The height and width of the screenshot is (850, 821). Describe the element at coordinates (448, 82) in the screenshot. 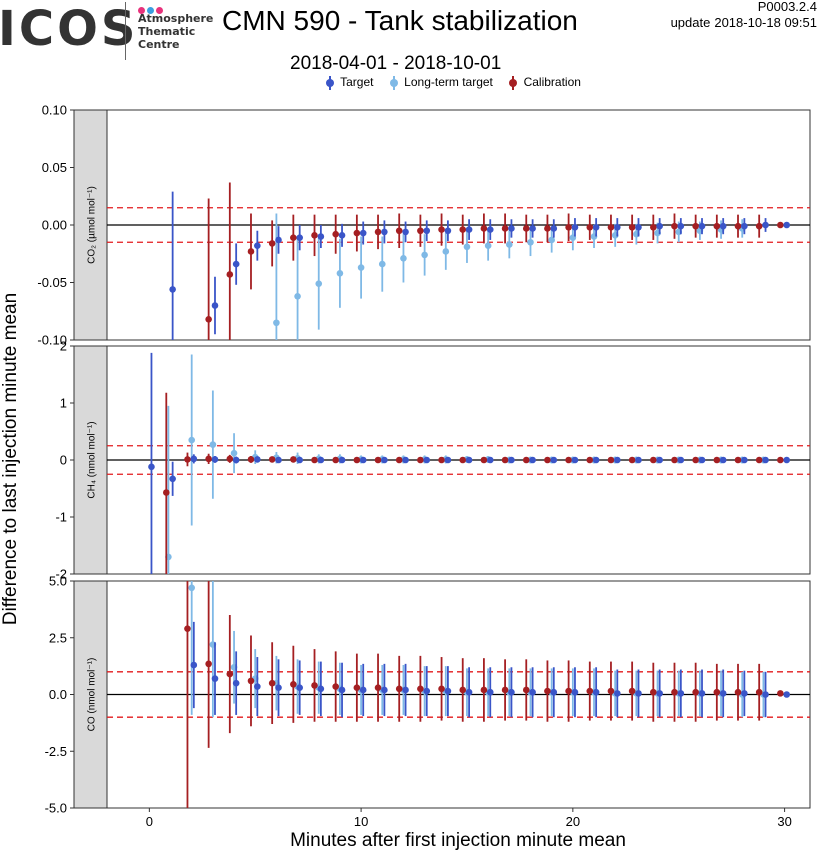

I see `legend-label: Long-term target` at that location.